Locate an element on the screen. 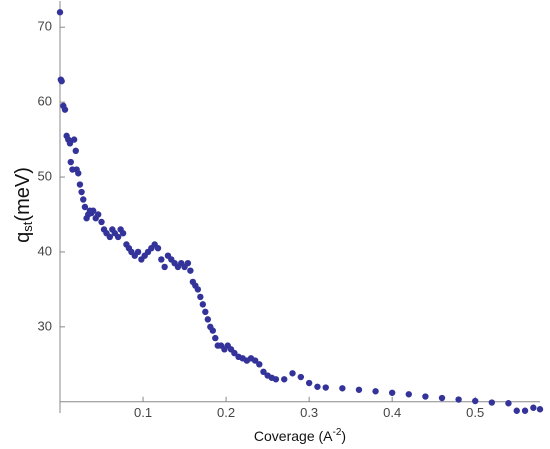 The image size is (550, 449). x-tick-label: 0.2 is located at coordinates (226, 412).